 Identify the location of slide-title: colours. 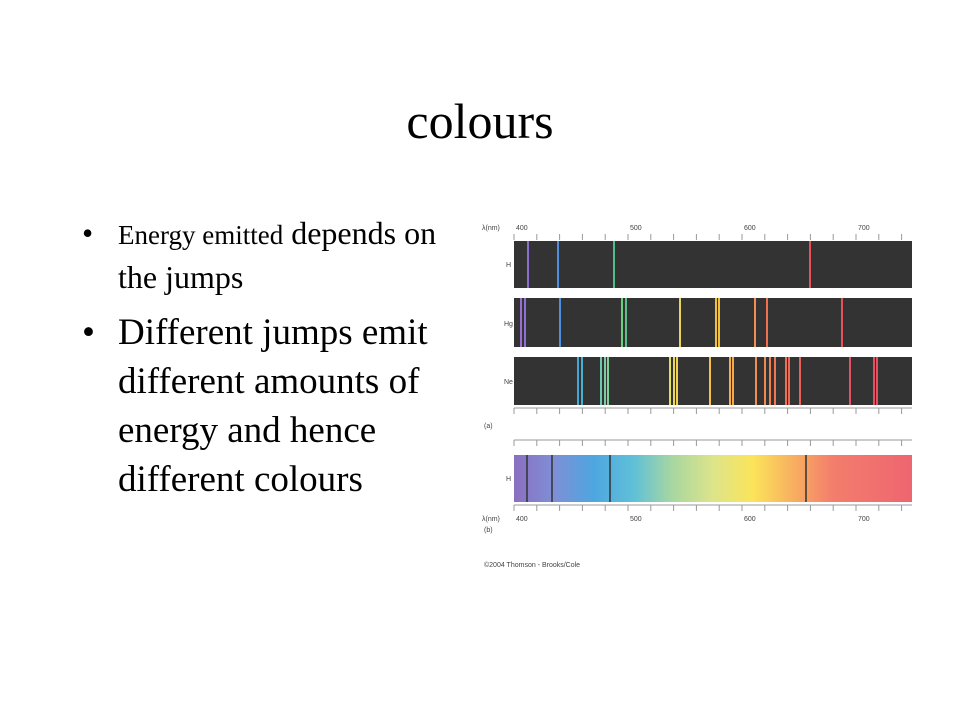
(480, 121).